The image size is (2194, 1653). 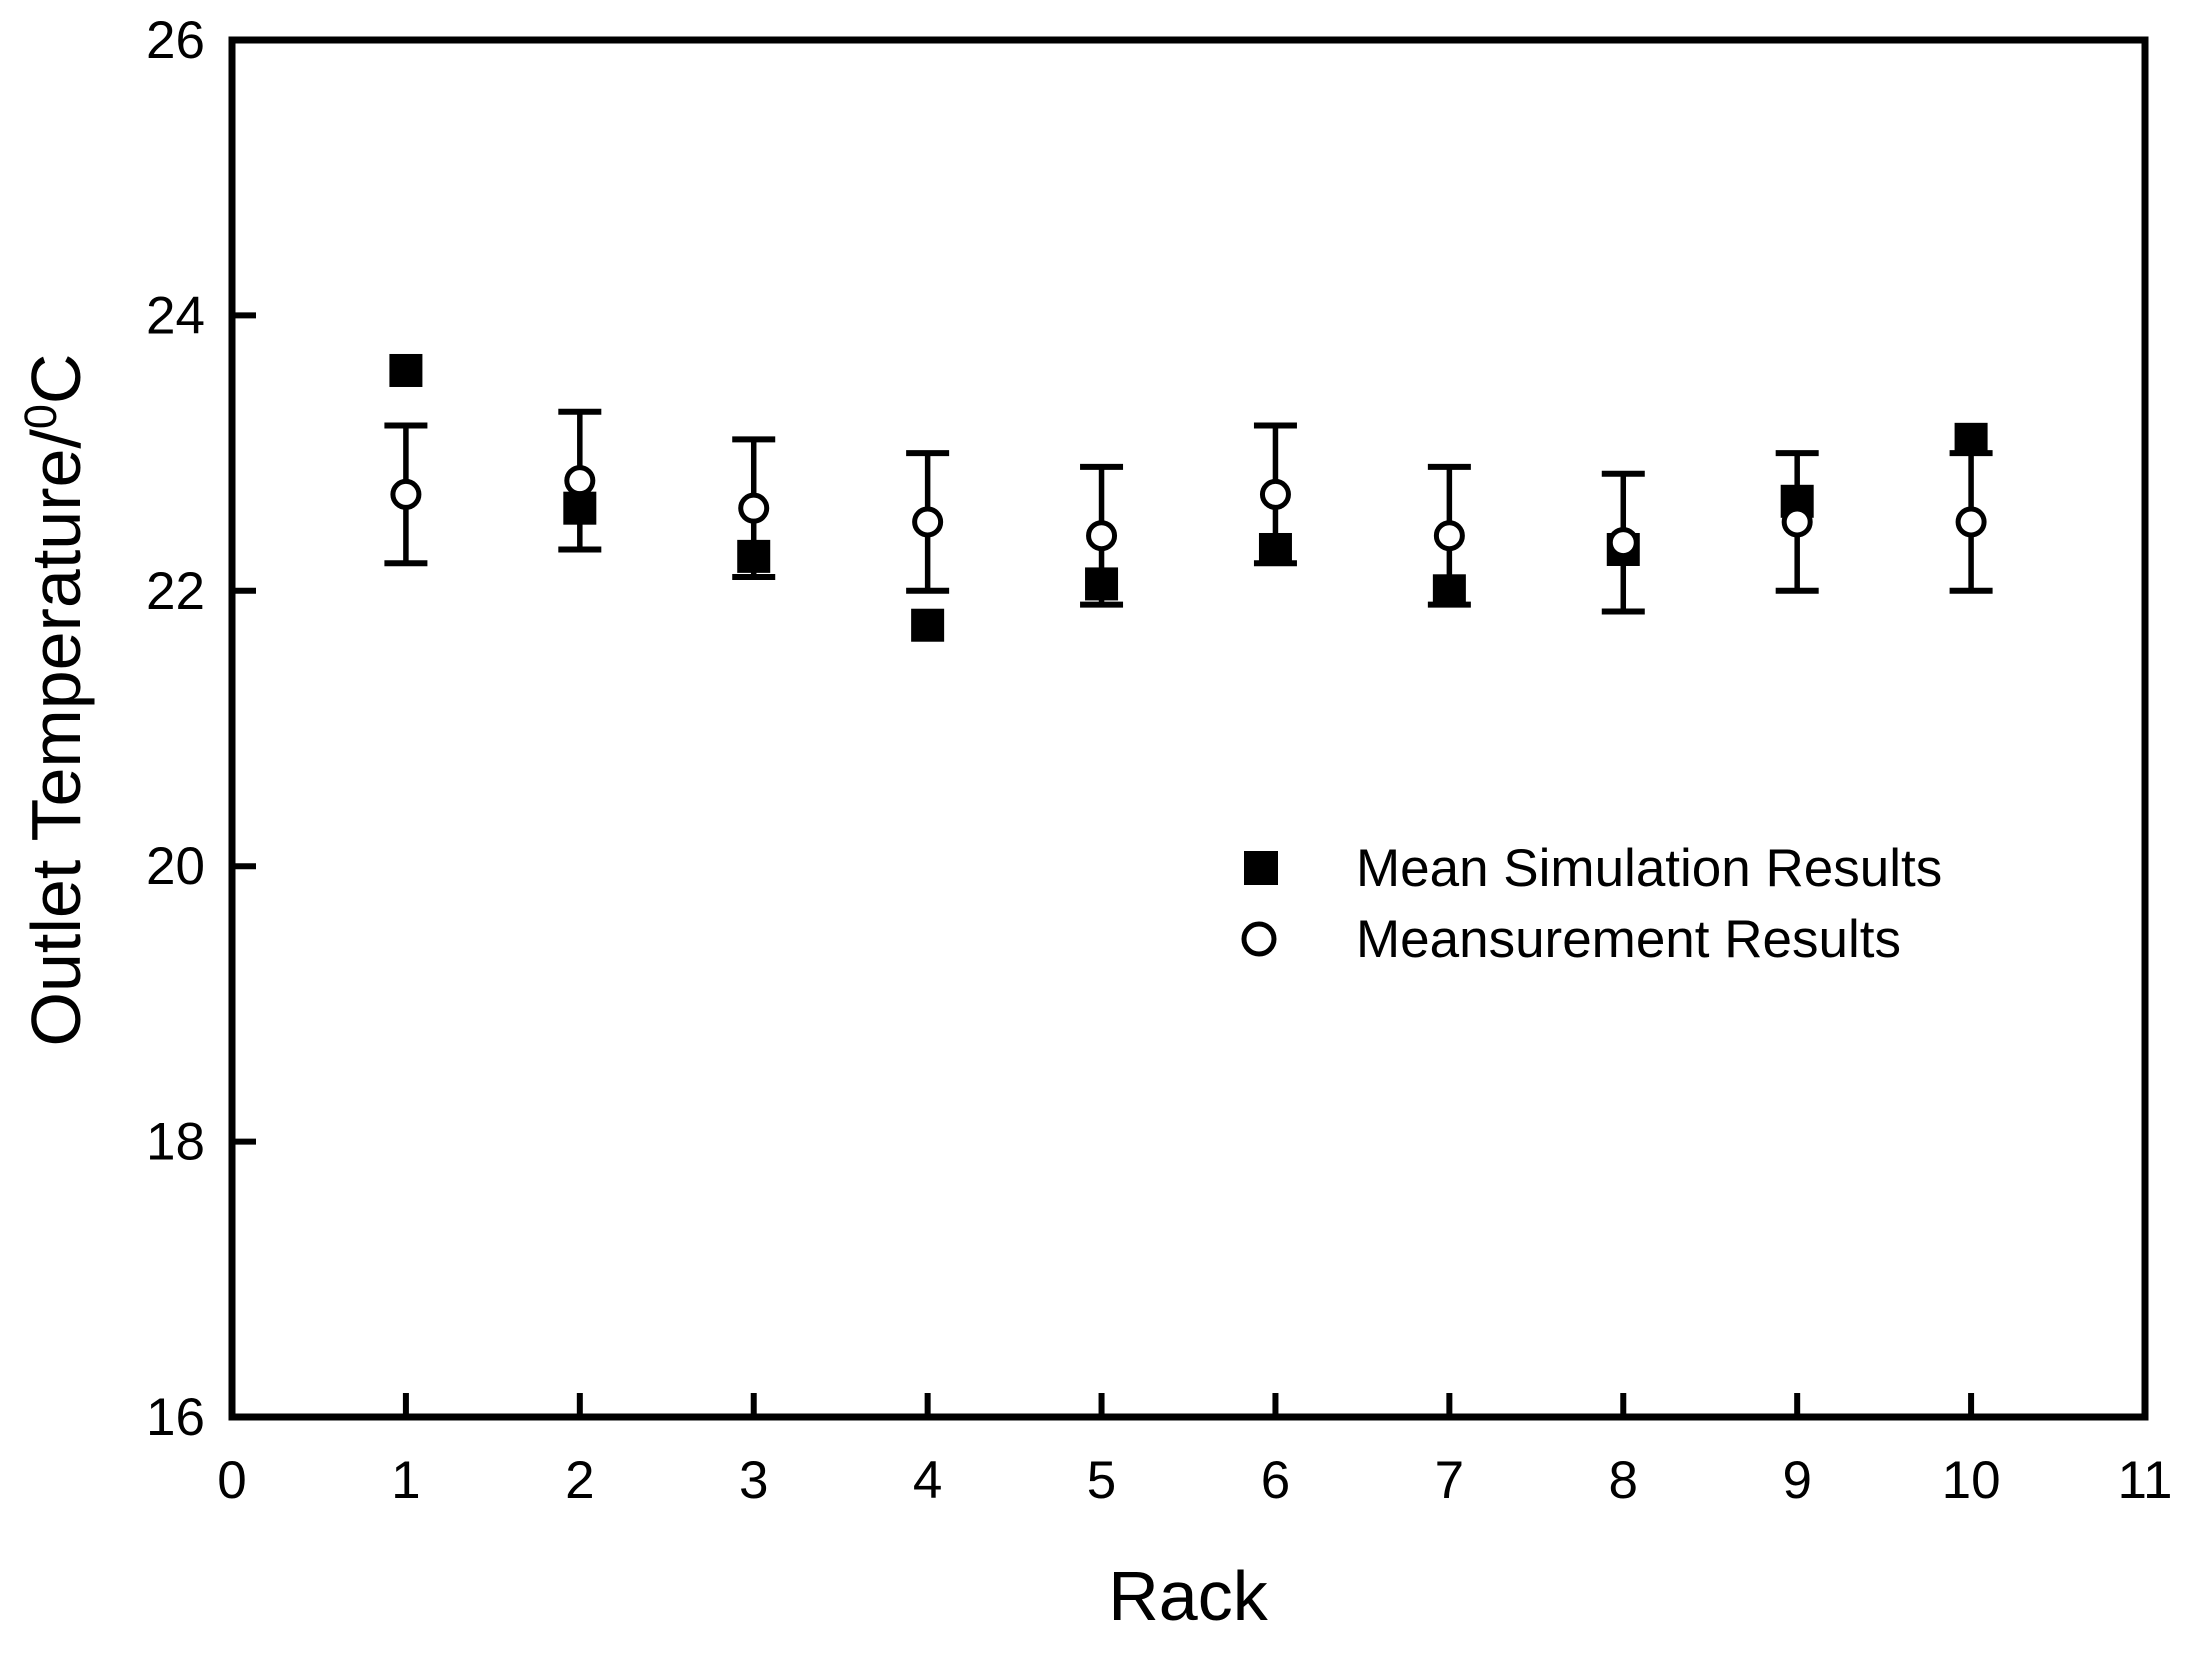 What do you see at coordinates (56, 379) in the screenshot?
I see `y-axis-title-unit: C` at bounding box center [56, 379].